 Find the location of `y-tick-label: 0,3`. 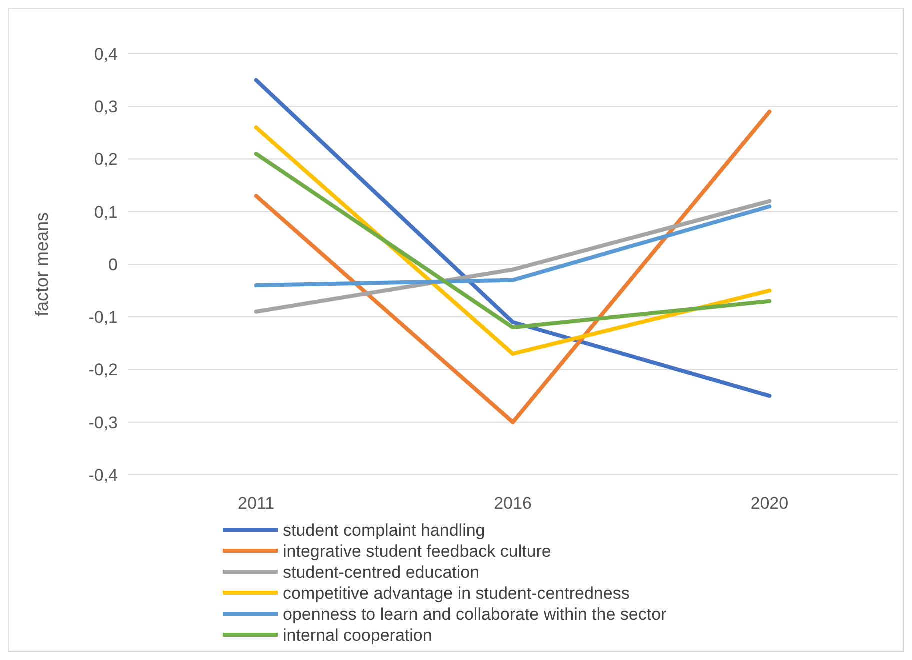

y-tick-label: 0,3 is located at coordinates (106, 107).